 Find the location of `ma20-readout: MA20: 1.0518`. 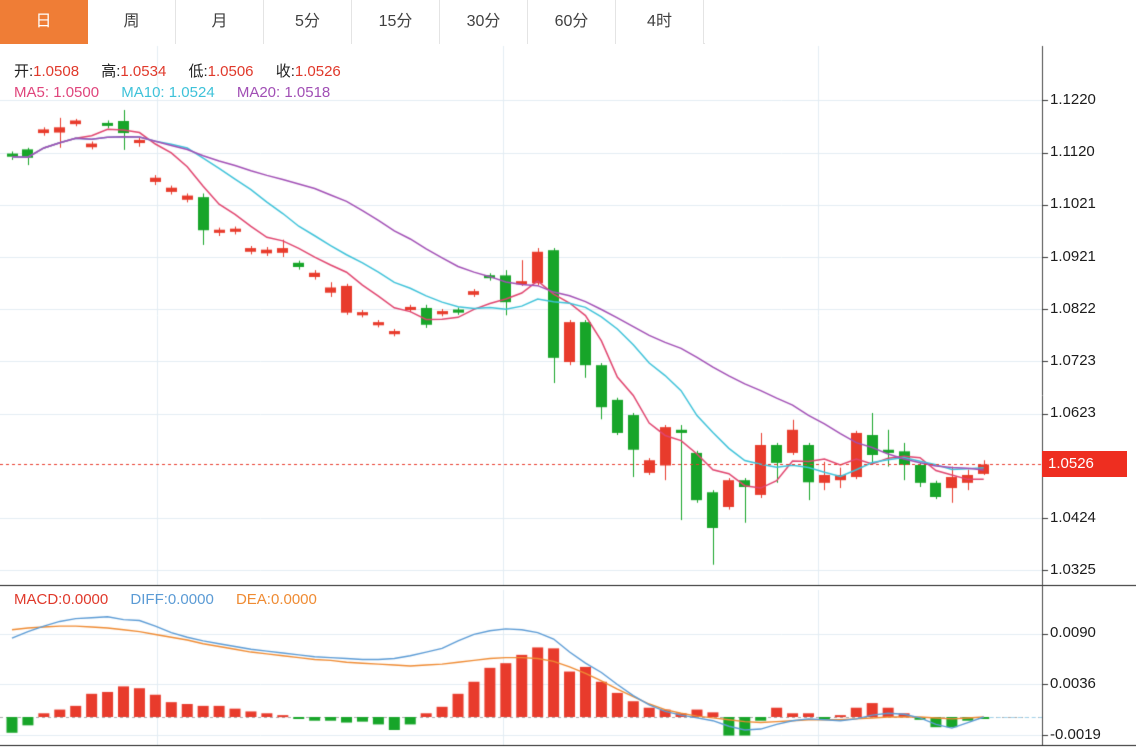

ma20-readout: MA20: 1.0518 is located at coordinates (283, 92).